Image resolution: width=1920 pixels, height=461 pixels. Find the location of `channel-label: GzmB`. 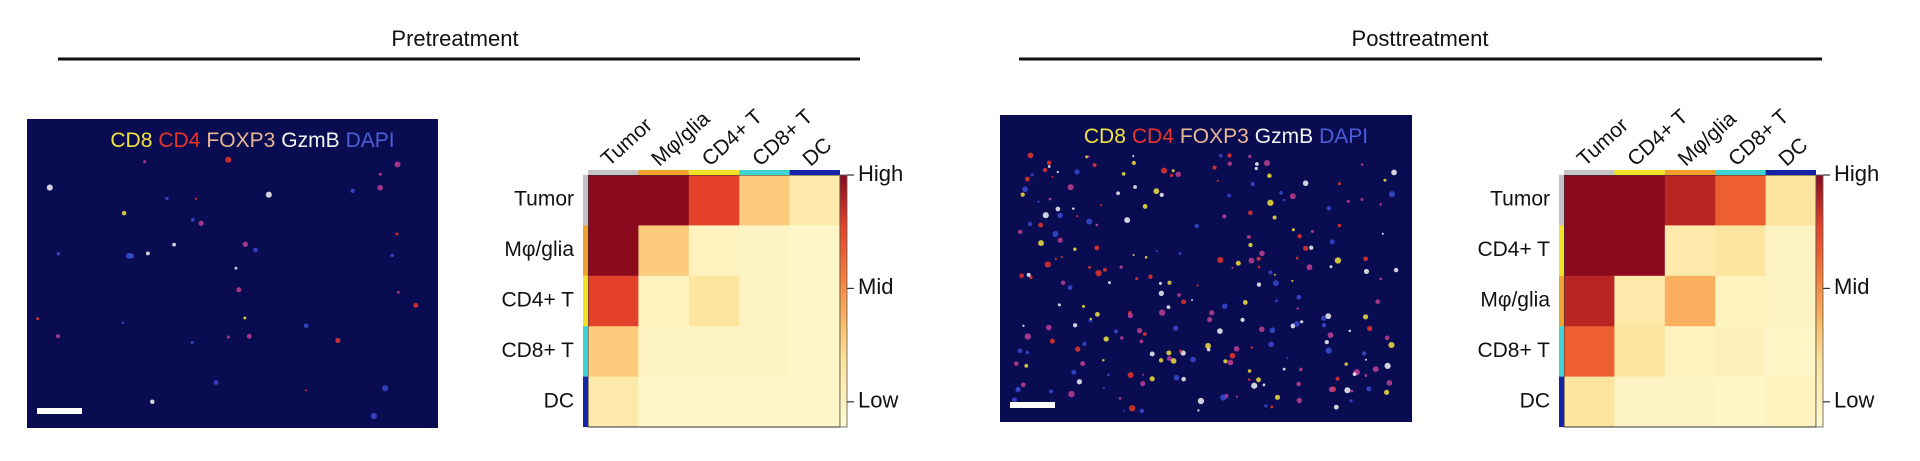

channel-label: GzmB is located at coordinates (310, 140).